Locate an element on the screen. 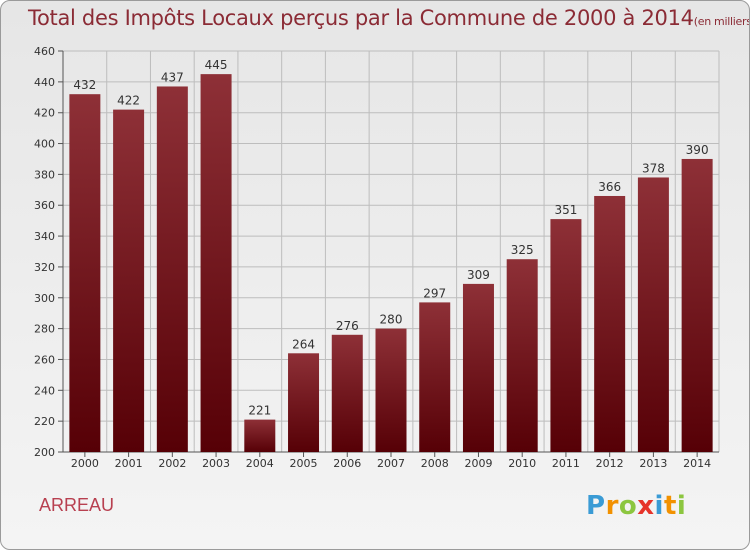 Image resolution: width=750 pixels, height=550 pixels. bar-value-label: 264 is located at coordinates (303, 344).